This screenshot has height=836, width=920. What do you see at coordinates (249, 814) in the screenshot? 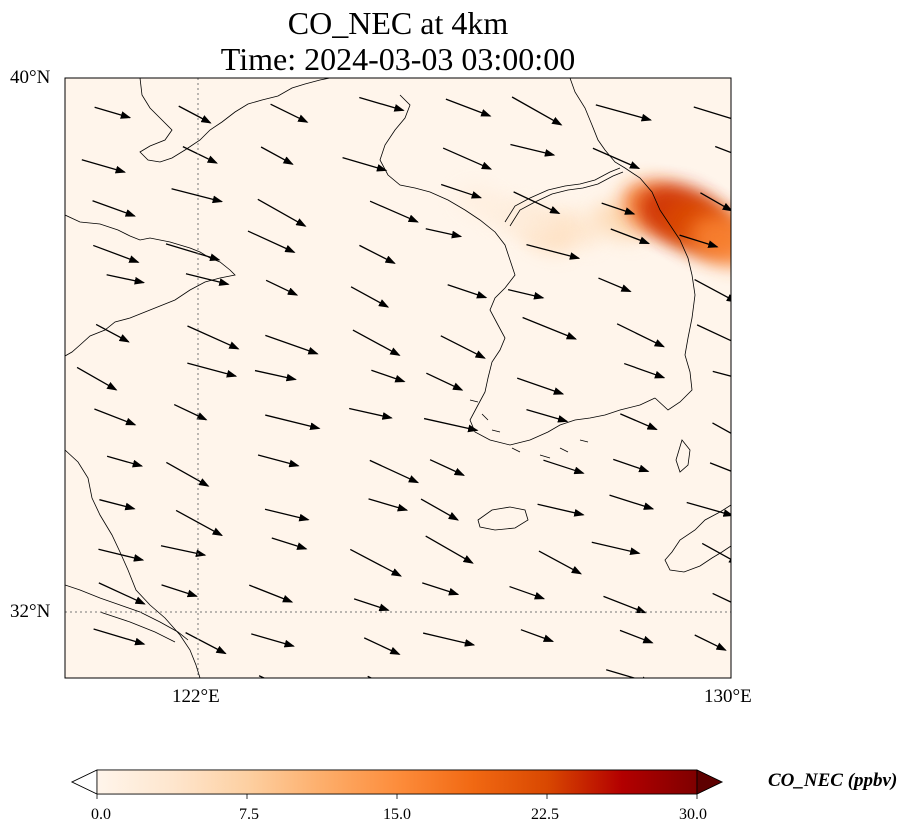
I see `colorbar-tick-label: 7.5` at bounding box center [249, 814].